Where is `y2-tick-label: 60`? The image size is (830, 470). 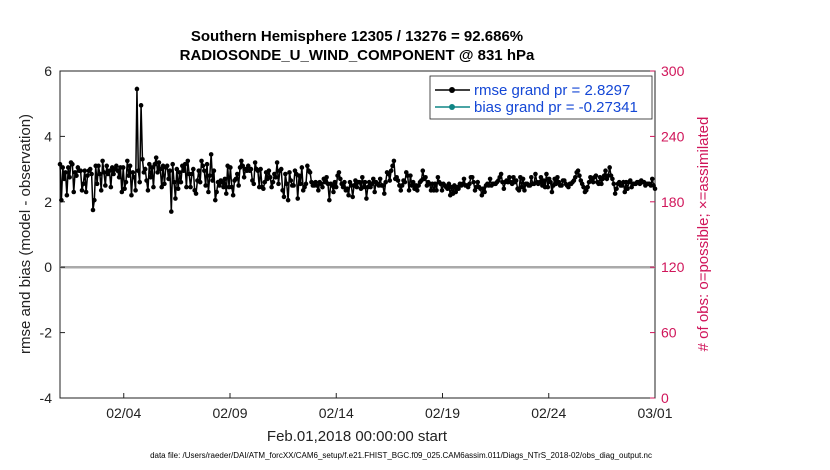 y2-tick-label: 60 is located at coordinates (669, 333).